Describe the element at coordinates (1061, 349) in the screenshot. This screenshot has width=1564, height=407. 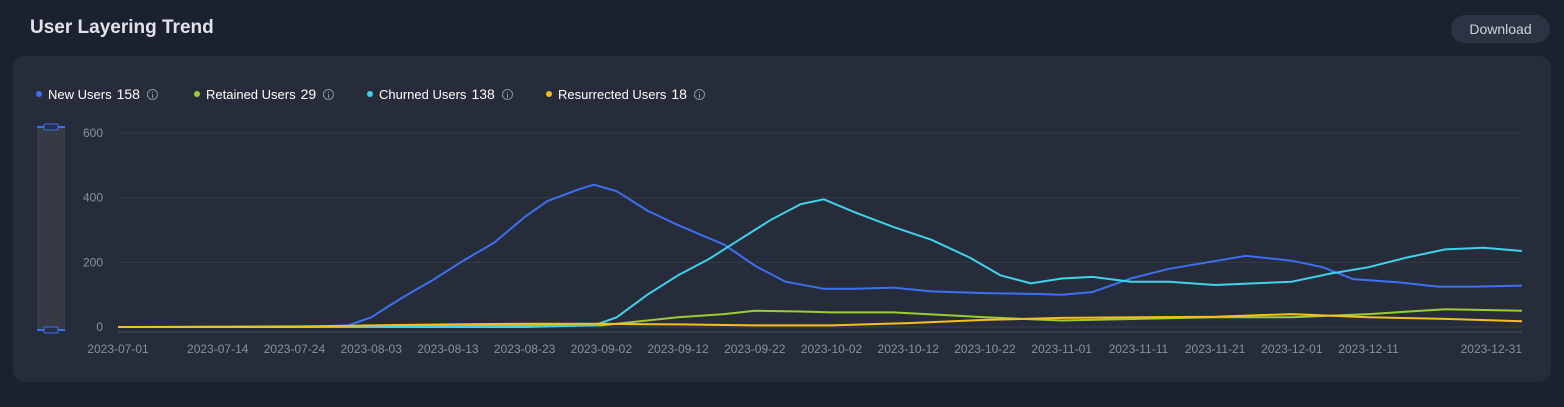
I see `x-tick-label: 2023-11-01` at that location.